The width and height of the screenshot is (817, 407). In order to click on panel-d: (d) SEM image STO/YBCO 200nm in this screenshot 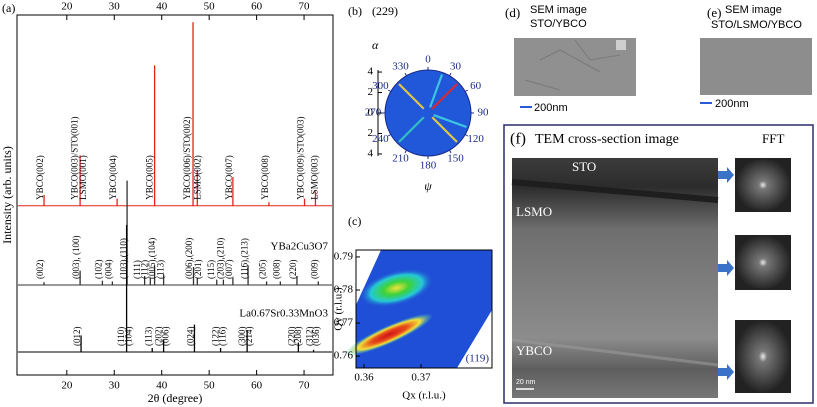, I will do `click(570, 59)`.